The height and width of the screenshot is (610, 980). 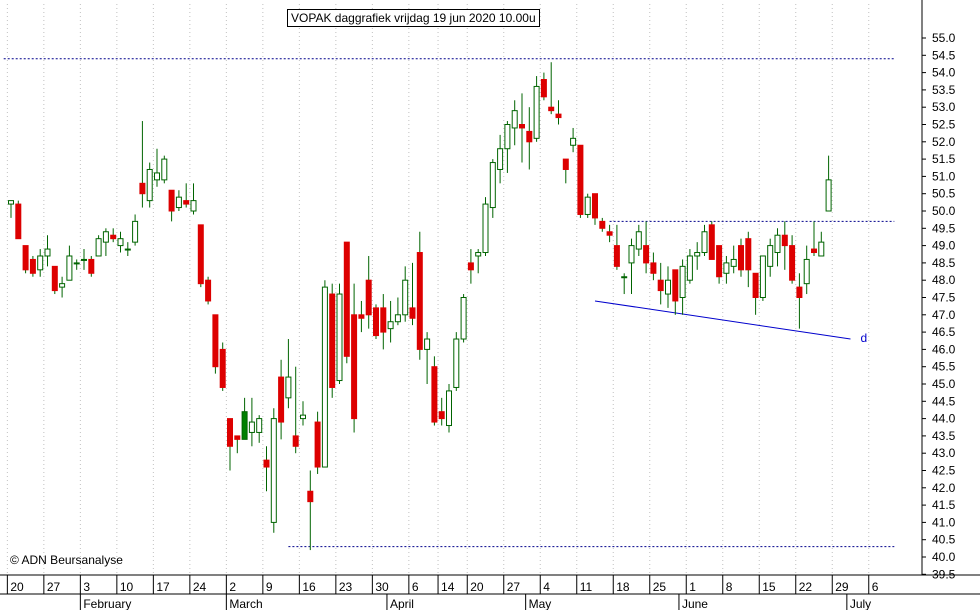 What do you see at coordinates (660, 587) in the screenshot?
I see `x-day-label: 25` at bounding box center [660, 587].